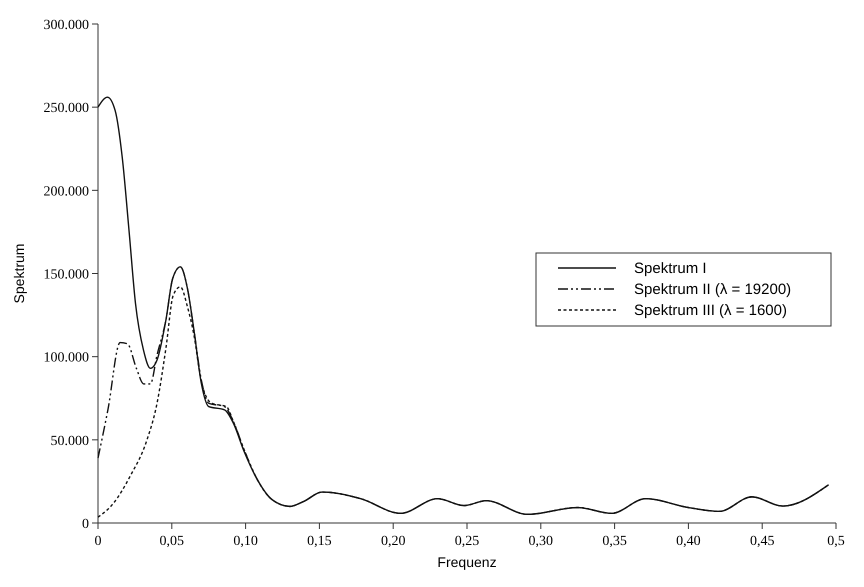 Image resolution: width=864 pixels, height=587 pixels. What do you see at coordinates (670, 268) in the screenshot?
I see `legend-label: Spektrum I` at bounding box center [670, 268].